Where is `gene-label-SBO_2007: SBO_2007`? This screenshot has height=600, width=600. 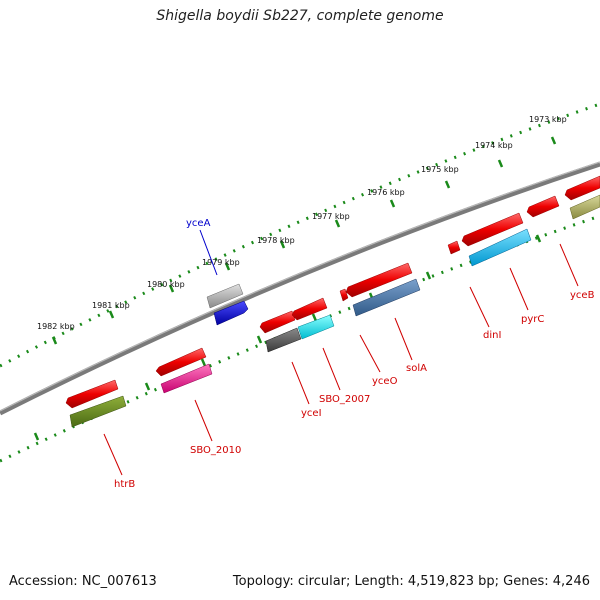
gene-label-SBO_2007: SBO_2007 is located at coordinates (344, 399).